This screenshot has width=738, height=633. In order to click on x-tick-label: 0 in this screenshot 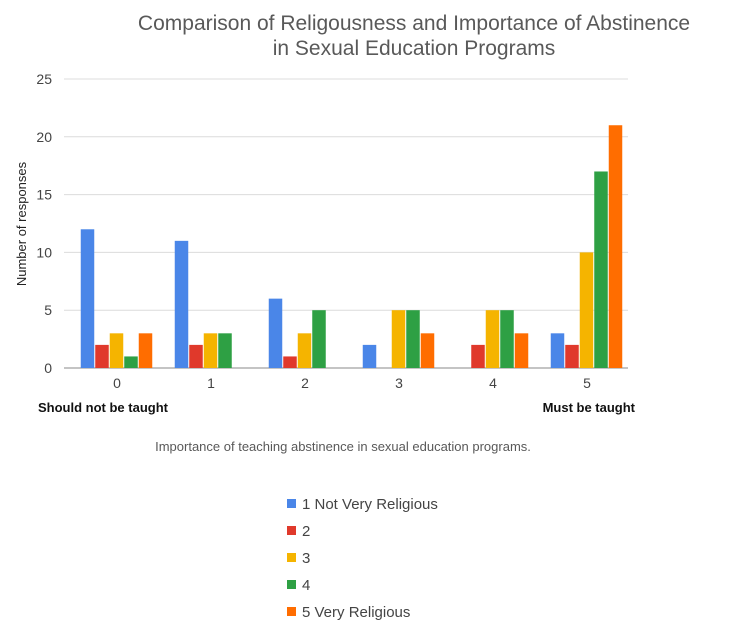, I will do `click(117, 383)`.